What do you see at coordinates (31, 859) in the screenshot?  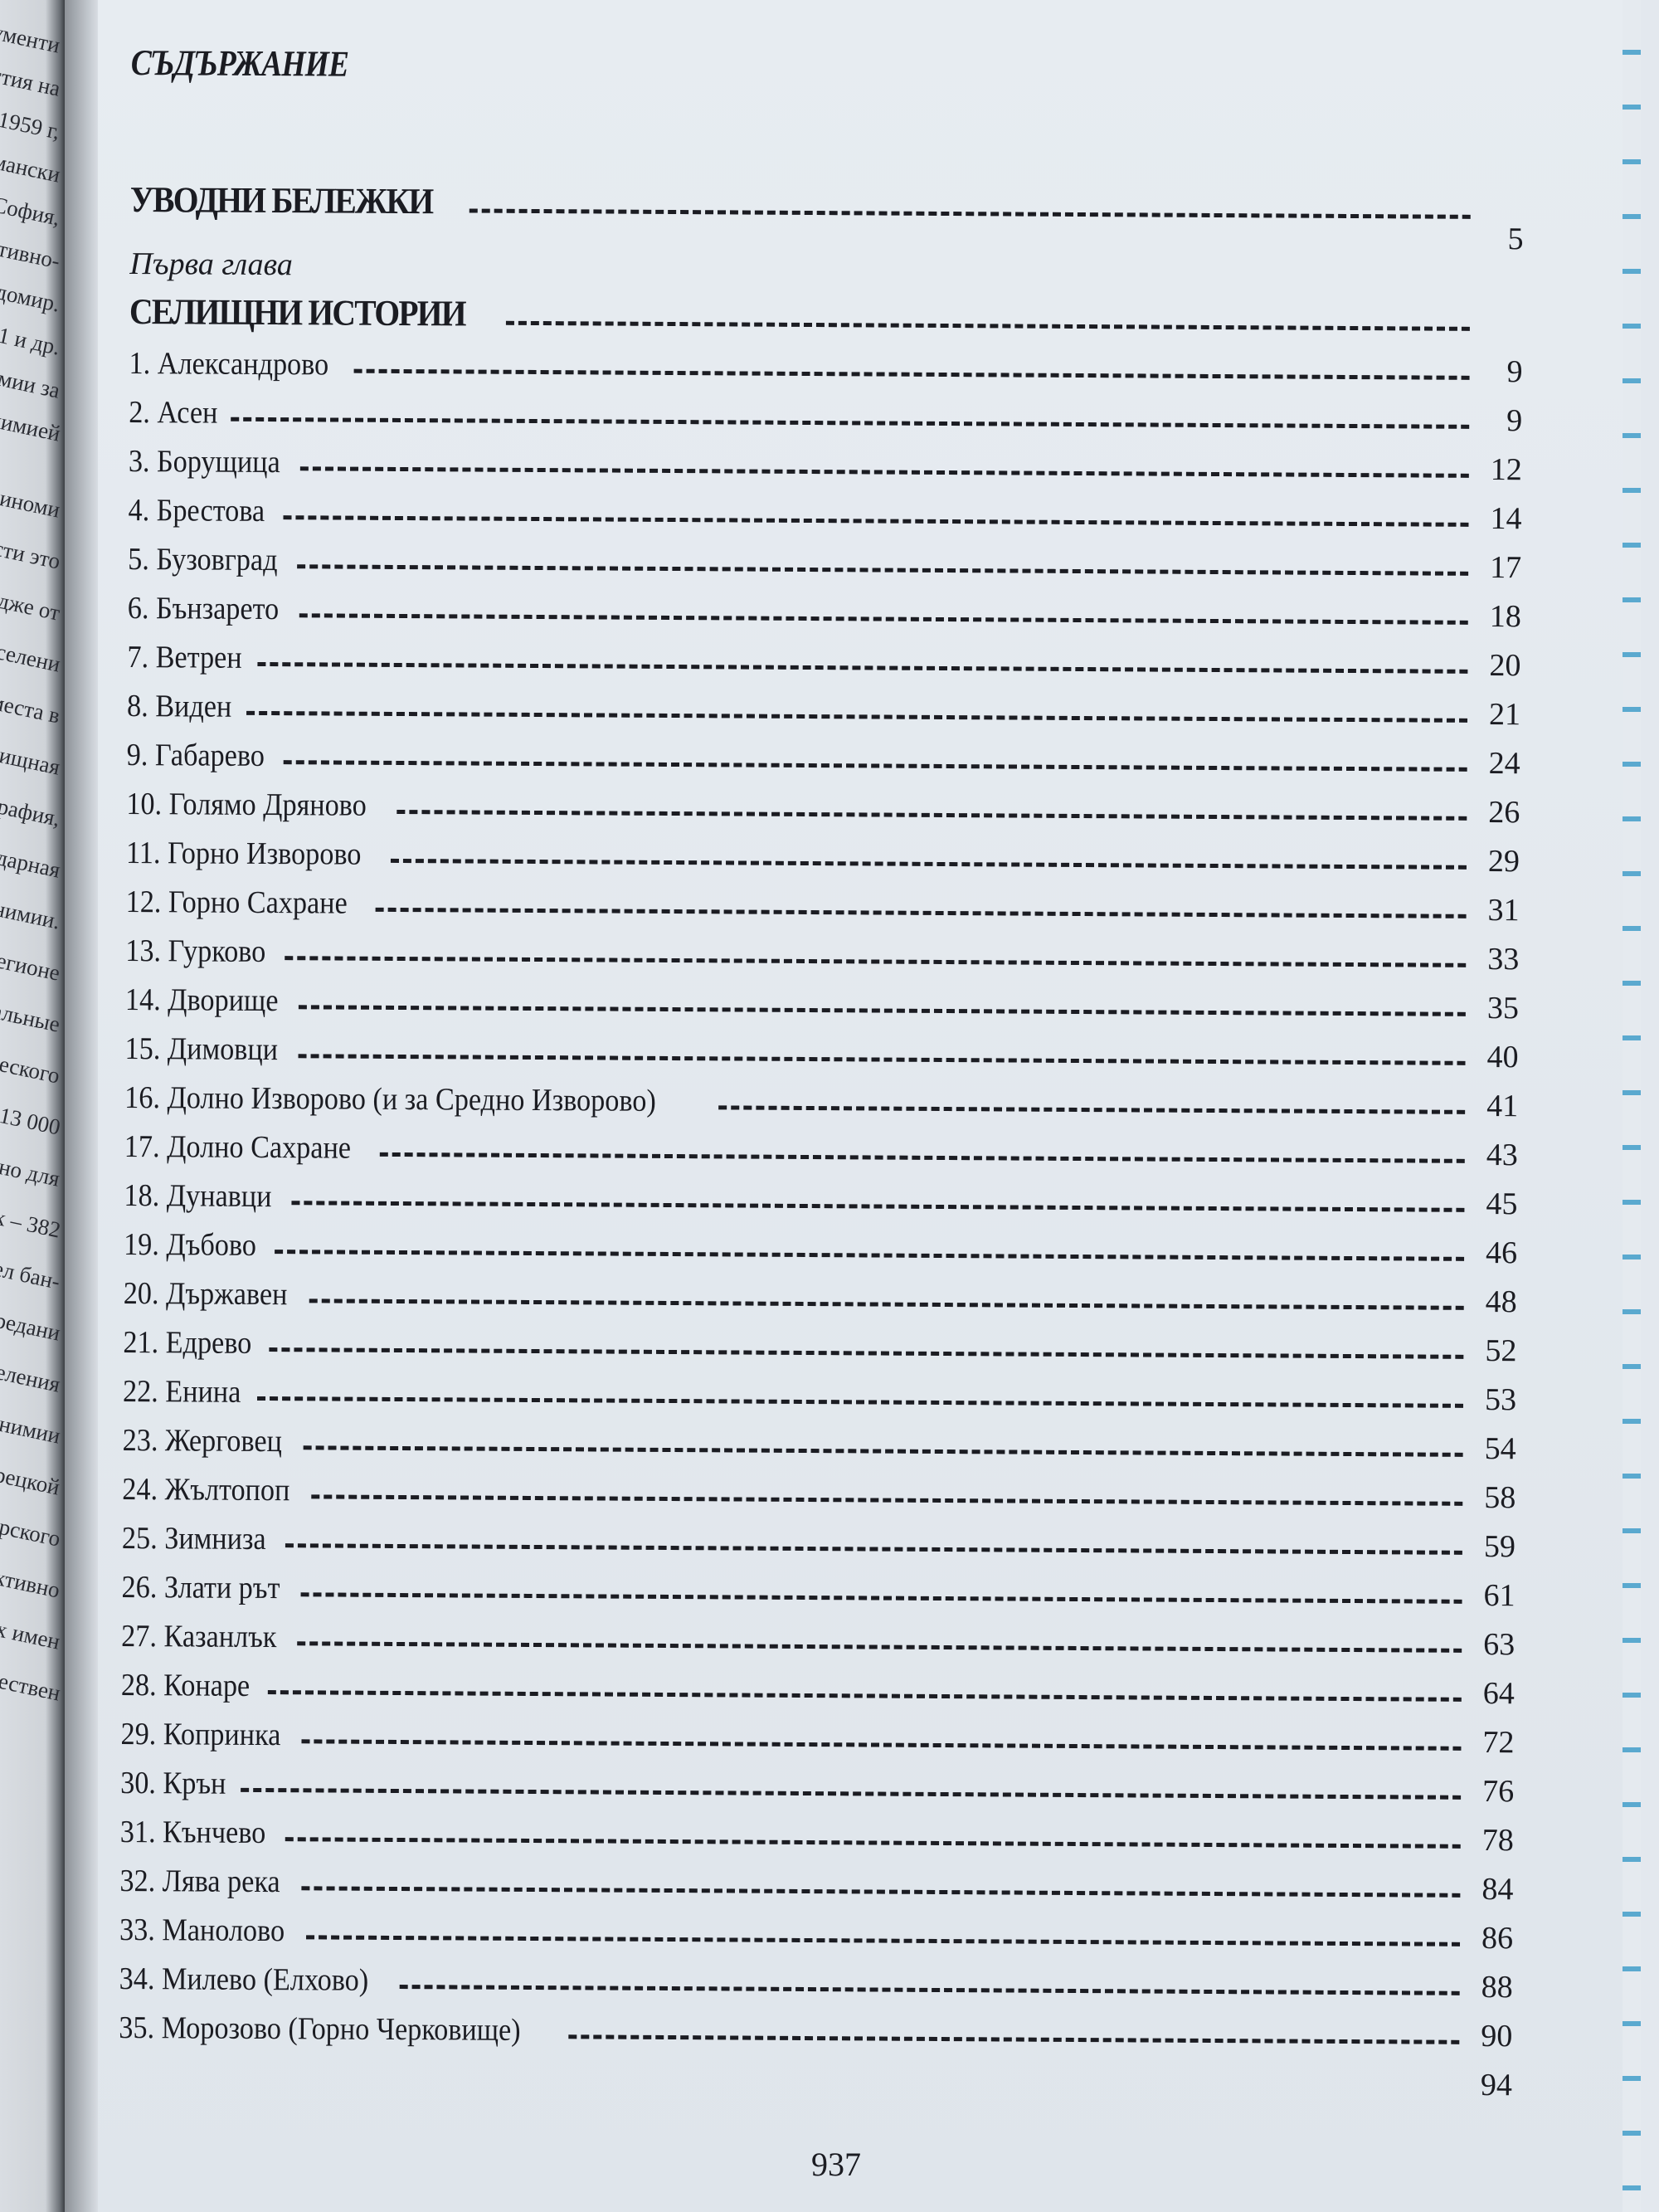 I see `facing-page-text: егендарная` at bounding box center [31, 859].